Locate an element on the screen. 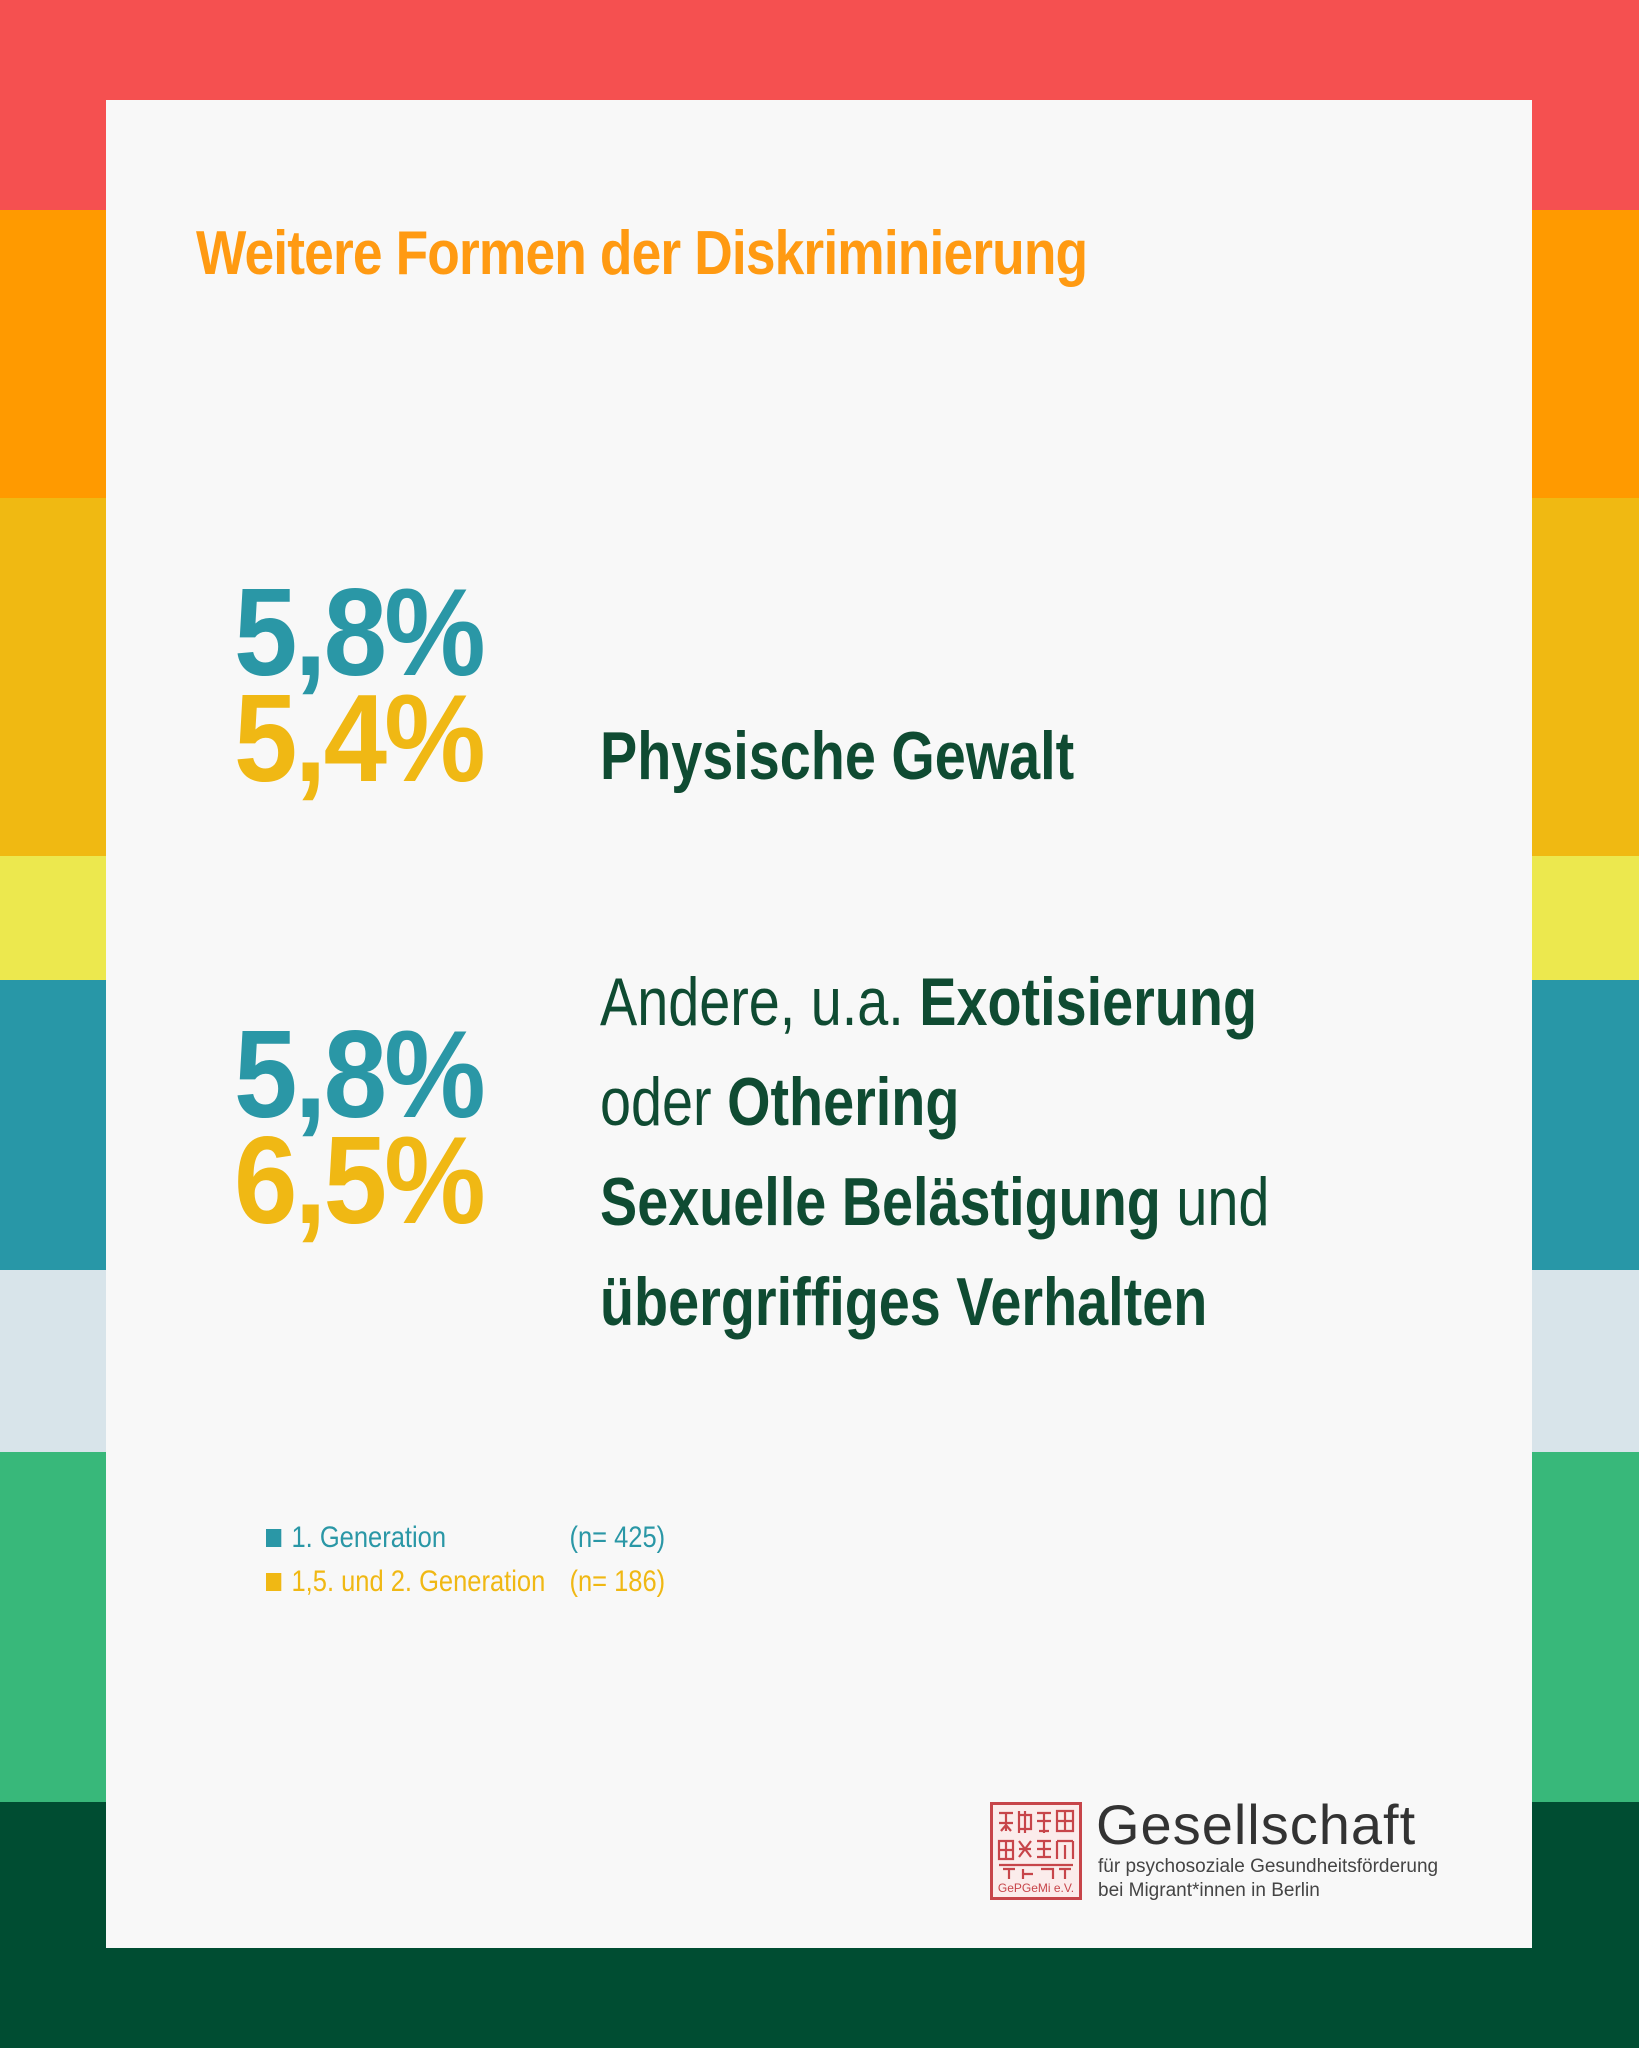  stat-label-physical-violence: Physische Gewalt is located at coordinates (837, 756).